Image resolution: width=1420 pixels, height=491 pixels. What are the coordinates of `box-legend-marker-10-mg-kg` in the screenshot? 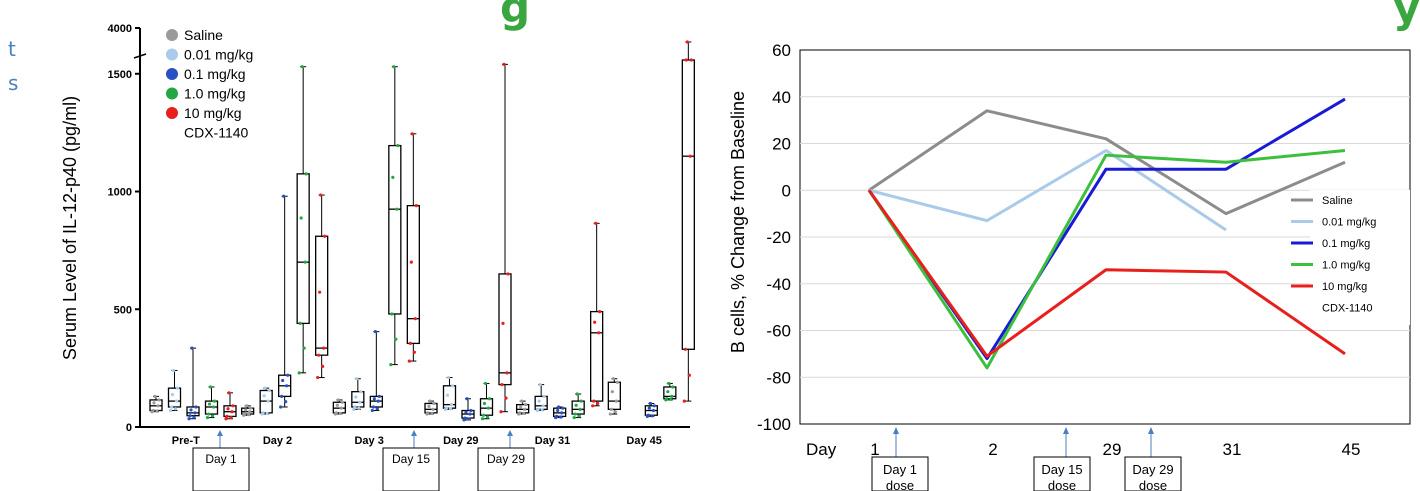 It's located at (172, 113).